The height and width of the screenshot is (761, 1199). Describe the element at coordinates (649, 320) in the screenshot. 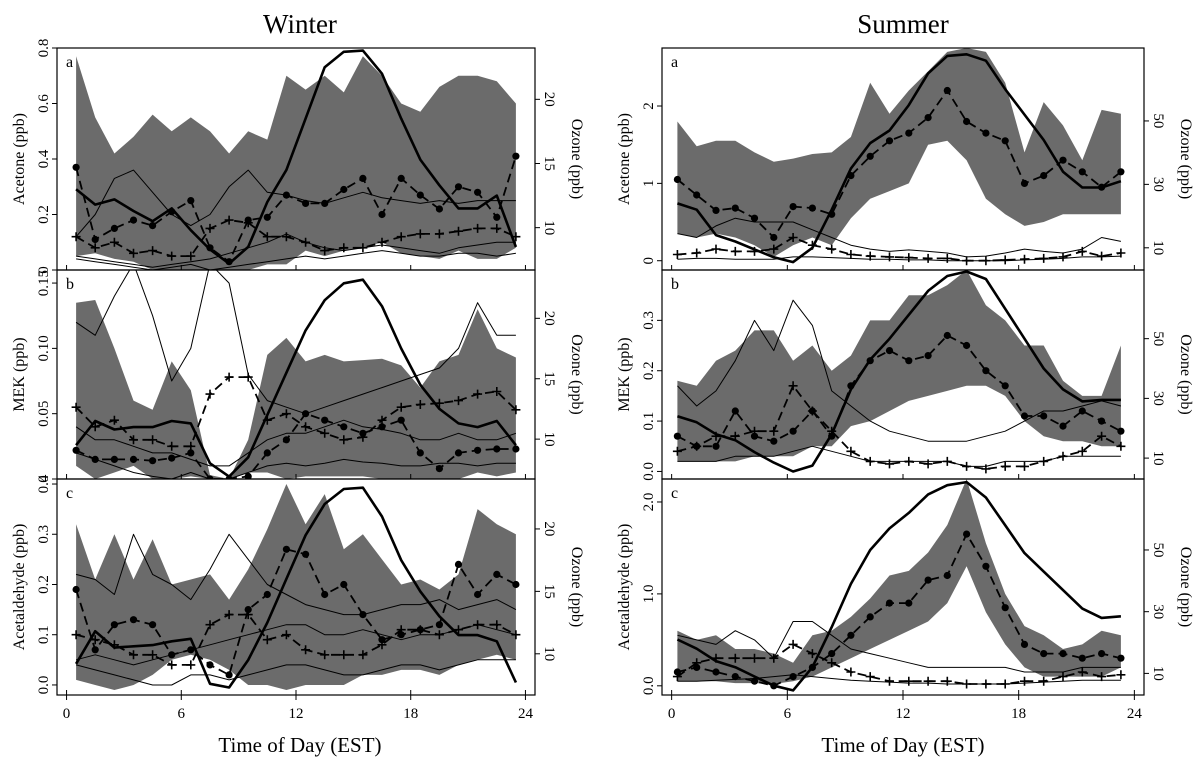

I see `y-tick-label: 0.3` at that location.